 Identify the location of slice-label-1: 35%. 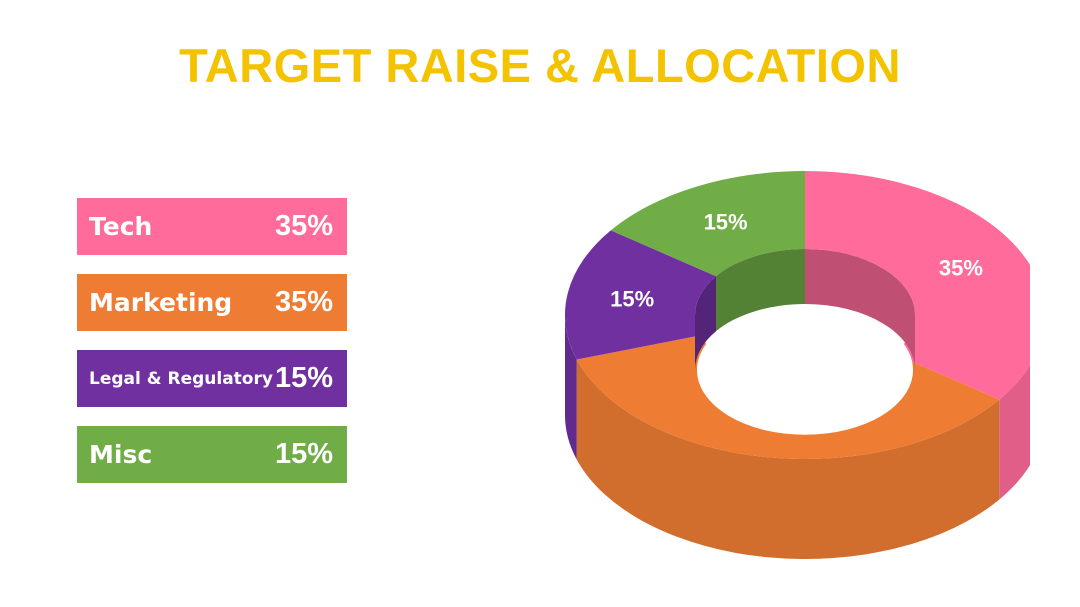
(778, 419).